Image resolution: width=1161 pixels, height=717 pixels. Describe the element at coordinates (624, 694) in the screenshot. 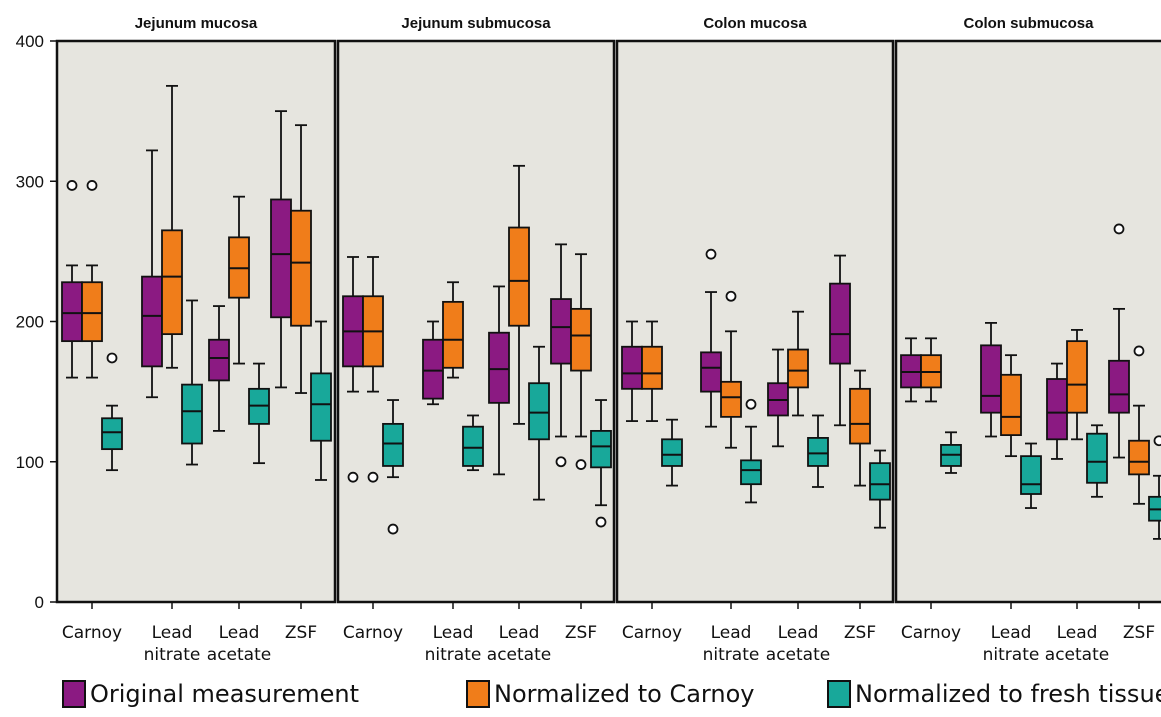

I see `legend-label-carnoy: Normalized to Carnoy` at that location.